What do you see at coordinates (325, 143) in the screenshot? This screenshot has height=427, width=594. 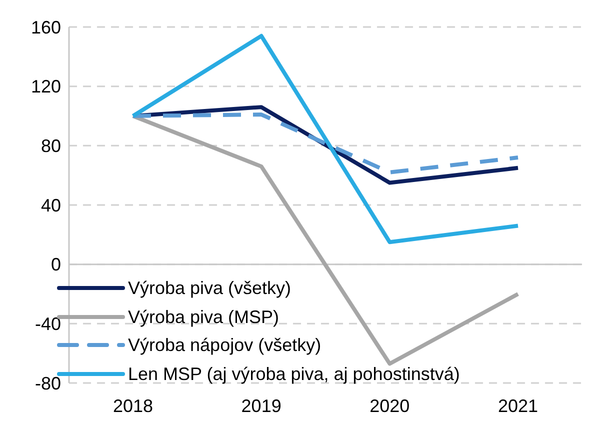 I see `line-series` at bounding box center [325, 143].